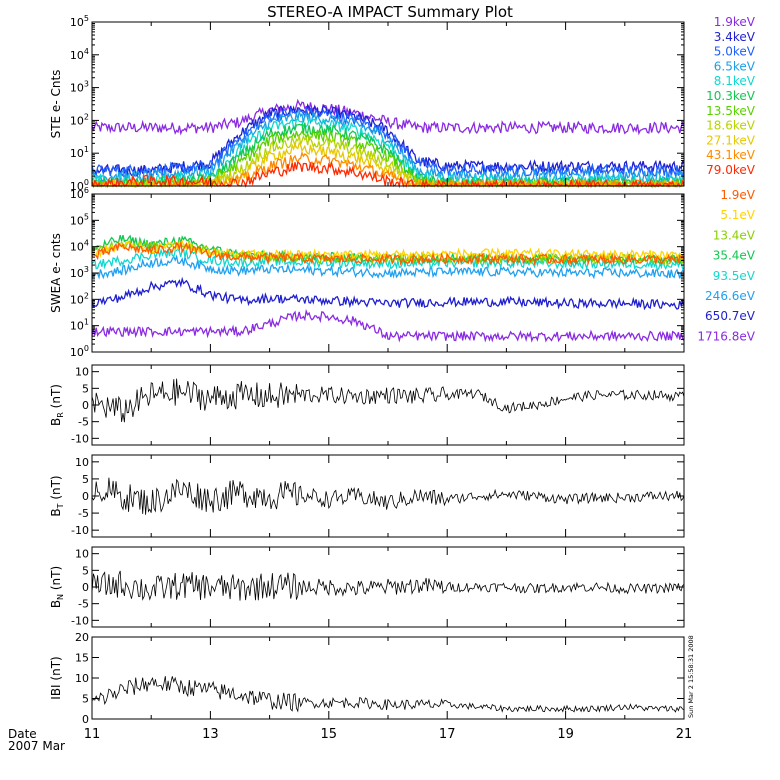 Image resolution: width=780 pixels, height=780 pixels. What do you see at coordinates (731, 96) in the screenshot?
I see `legend-ste-item: 10.3keV` at bounding box center [731, 96].